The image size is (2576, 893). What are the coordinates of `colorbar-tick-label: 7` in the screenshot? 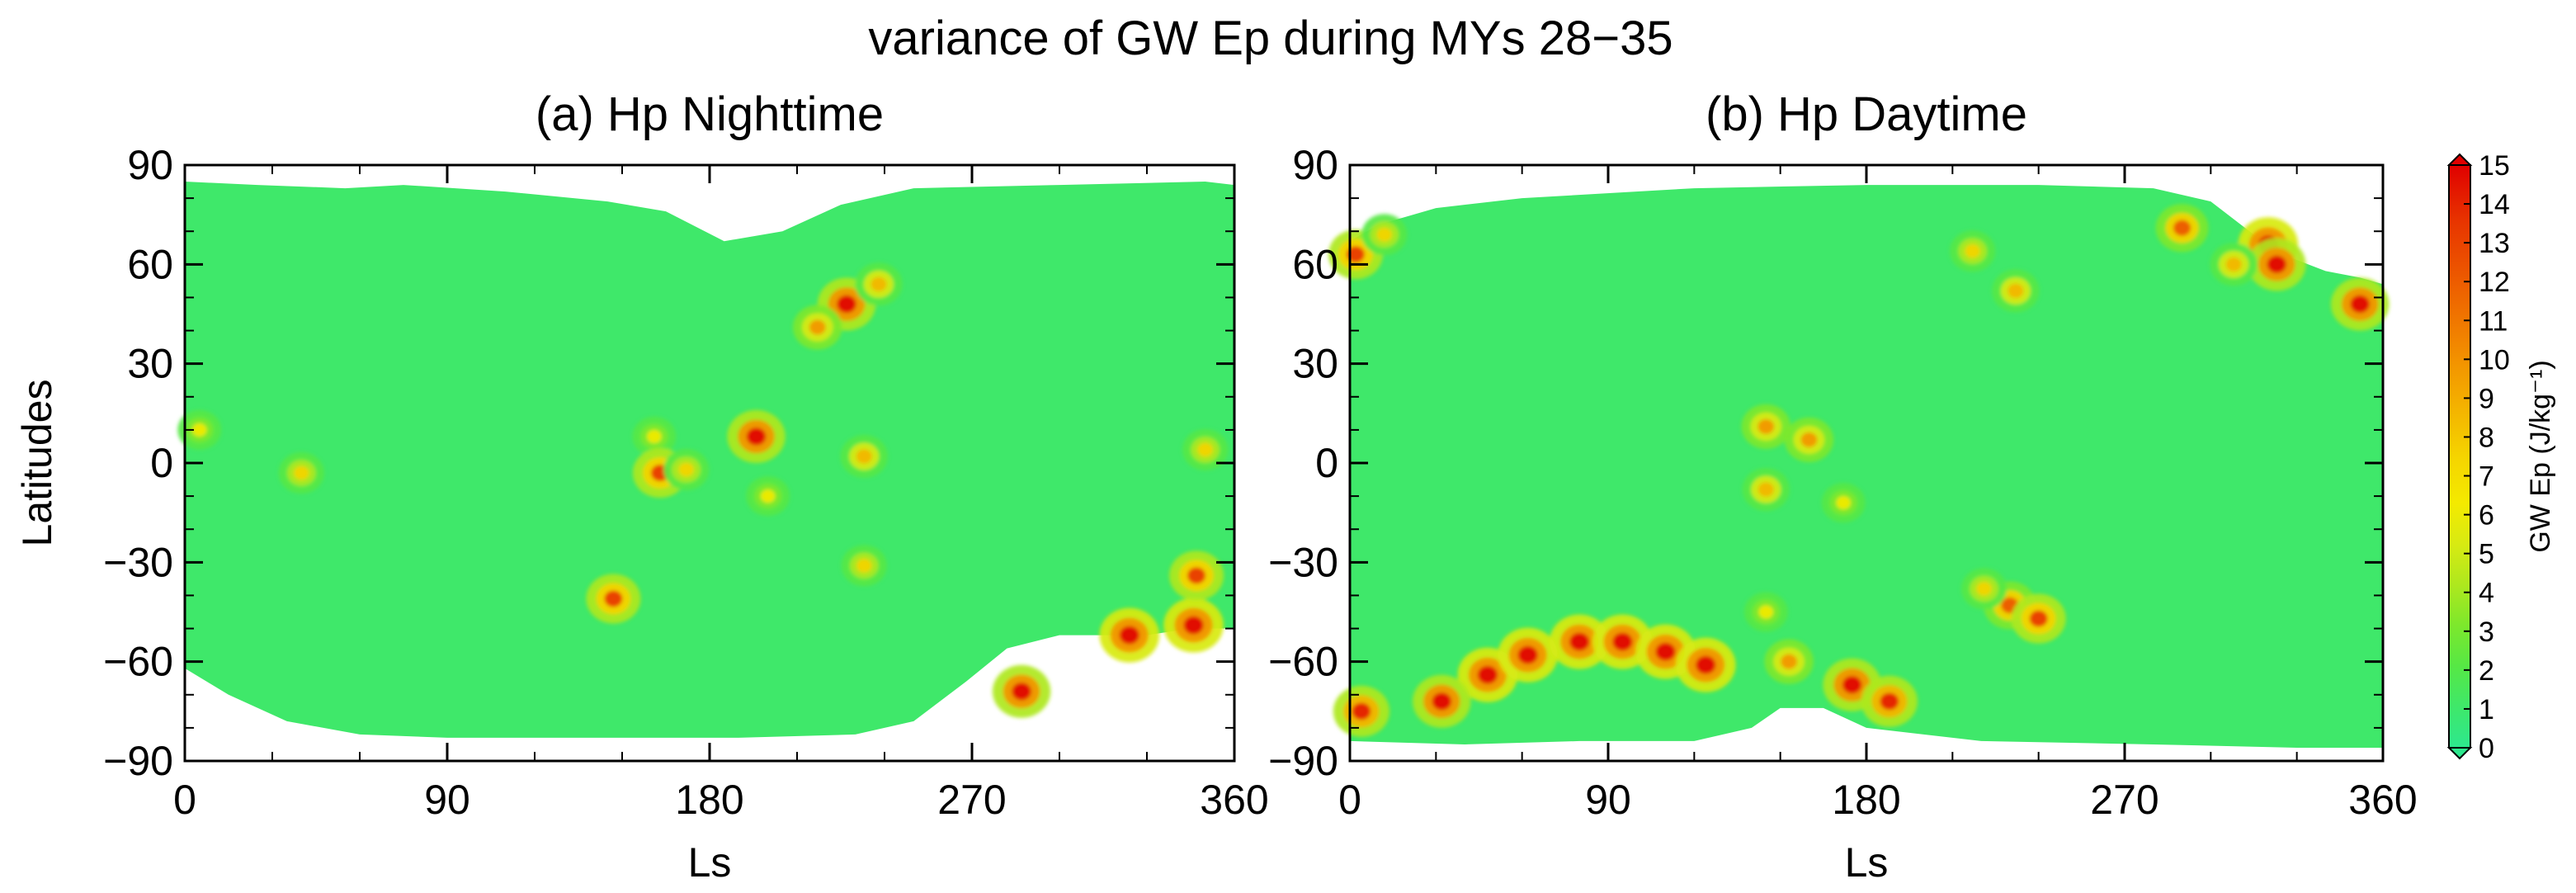 It's located at (2486, 477).